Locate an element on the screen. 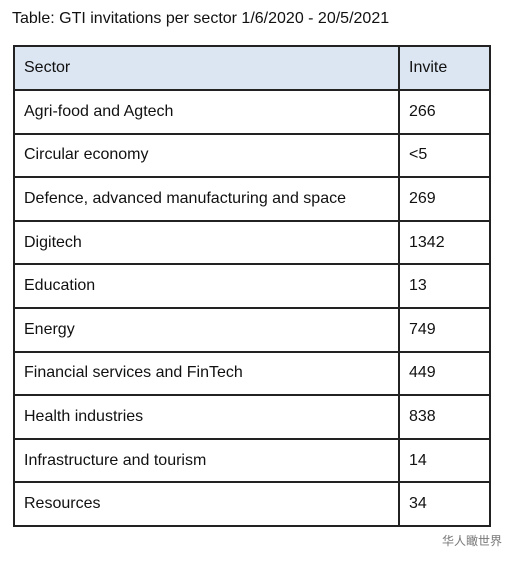 Image resolution: width=516 pixels, height=565 pixels. invite-cell: 449 is located at coordinates (444, 373).